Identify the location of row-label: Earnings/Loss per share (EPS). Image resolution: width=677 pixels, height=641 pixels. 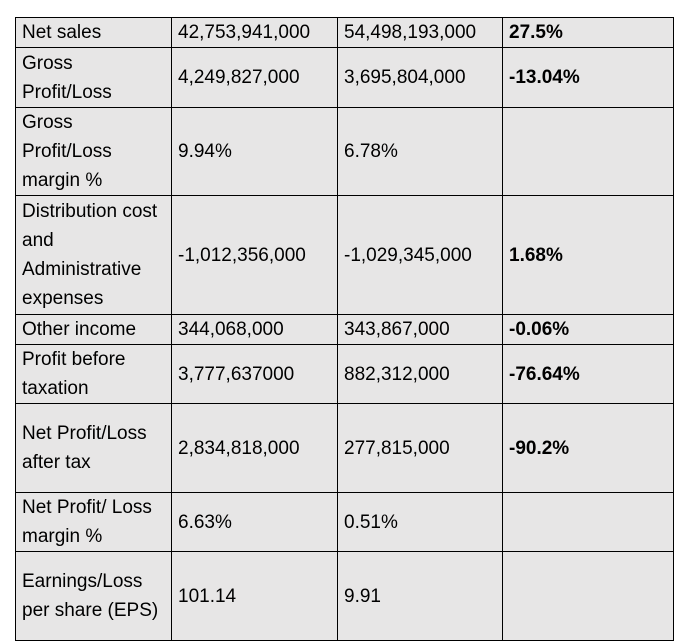
(93, 596).